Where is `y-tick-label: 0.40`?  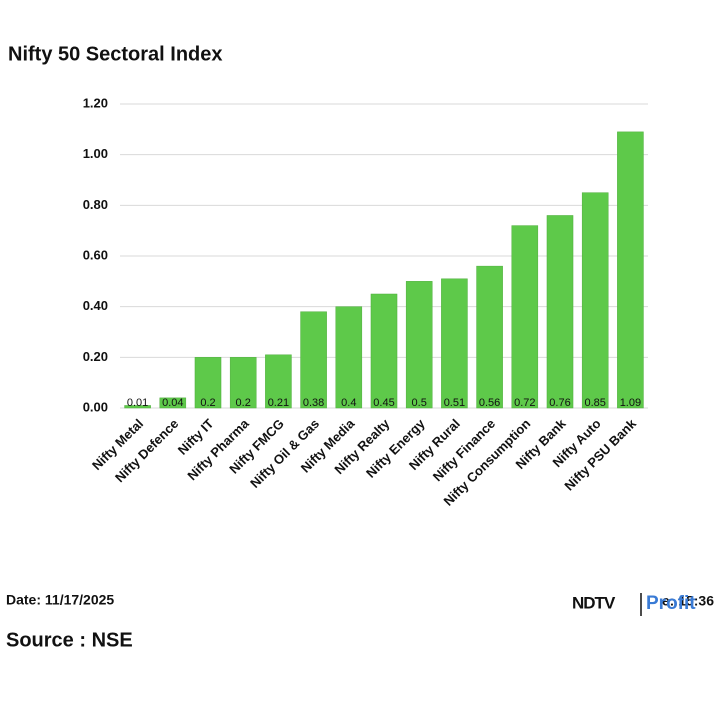 y-tick-label: 0.40 is located at coordinates (95, 305).